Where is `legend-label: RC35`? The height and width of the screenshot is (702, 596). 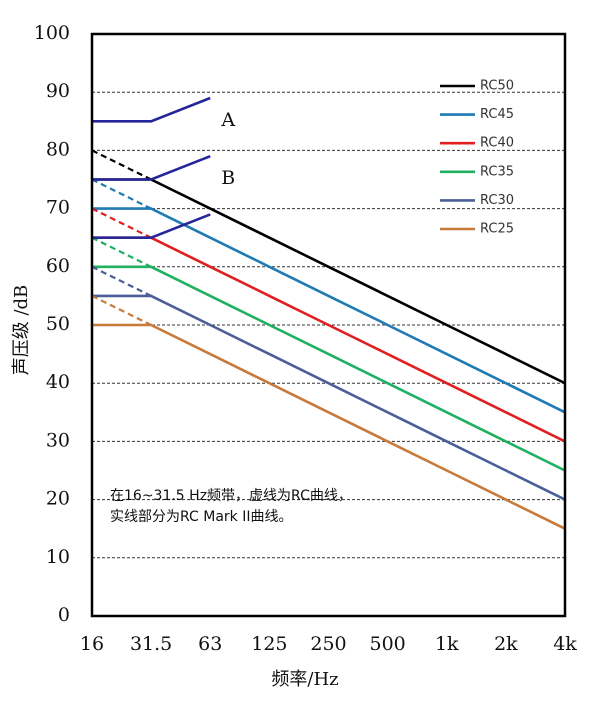 legend-label: RC35 is located at coordinates (497, 171).